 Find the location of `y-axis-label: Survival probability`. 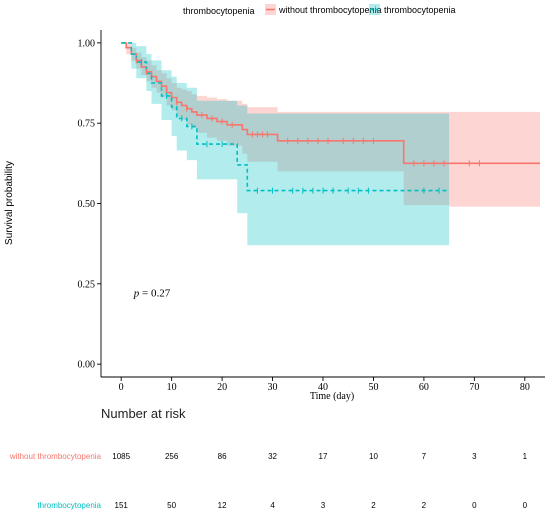

y-axis-label: Survival probability is located at coordinates (9, 203).